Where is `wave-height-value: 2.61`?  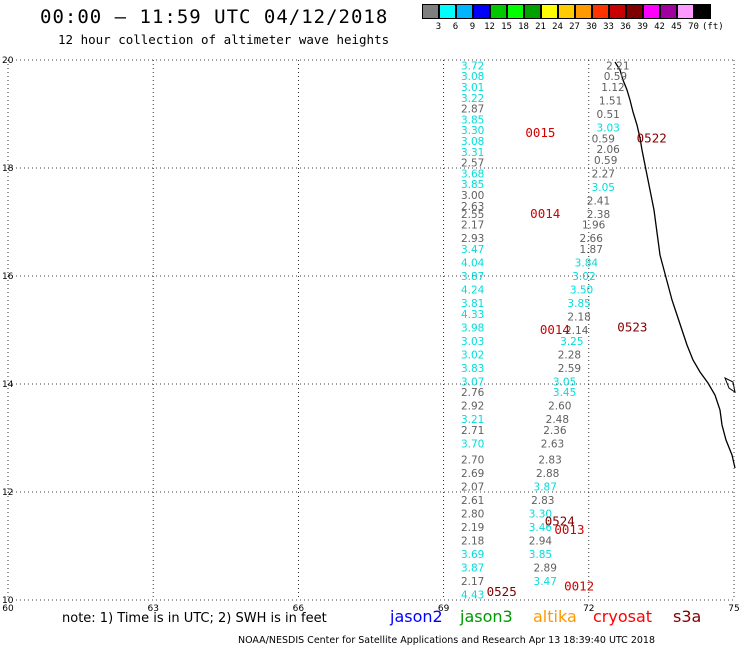
wave-height-value: 2.61 is located at coordinates (472, 501).